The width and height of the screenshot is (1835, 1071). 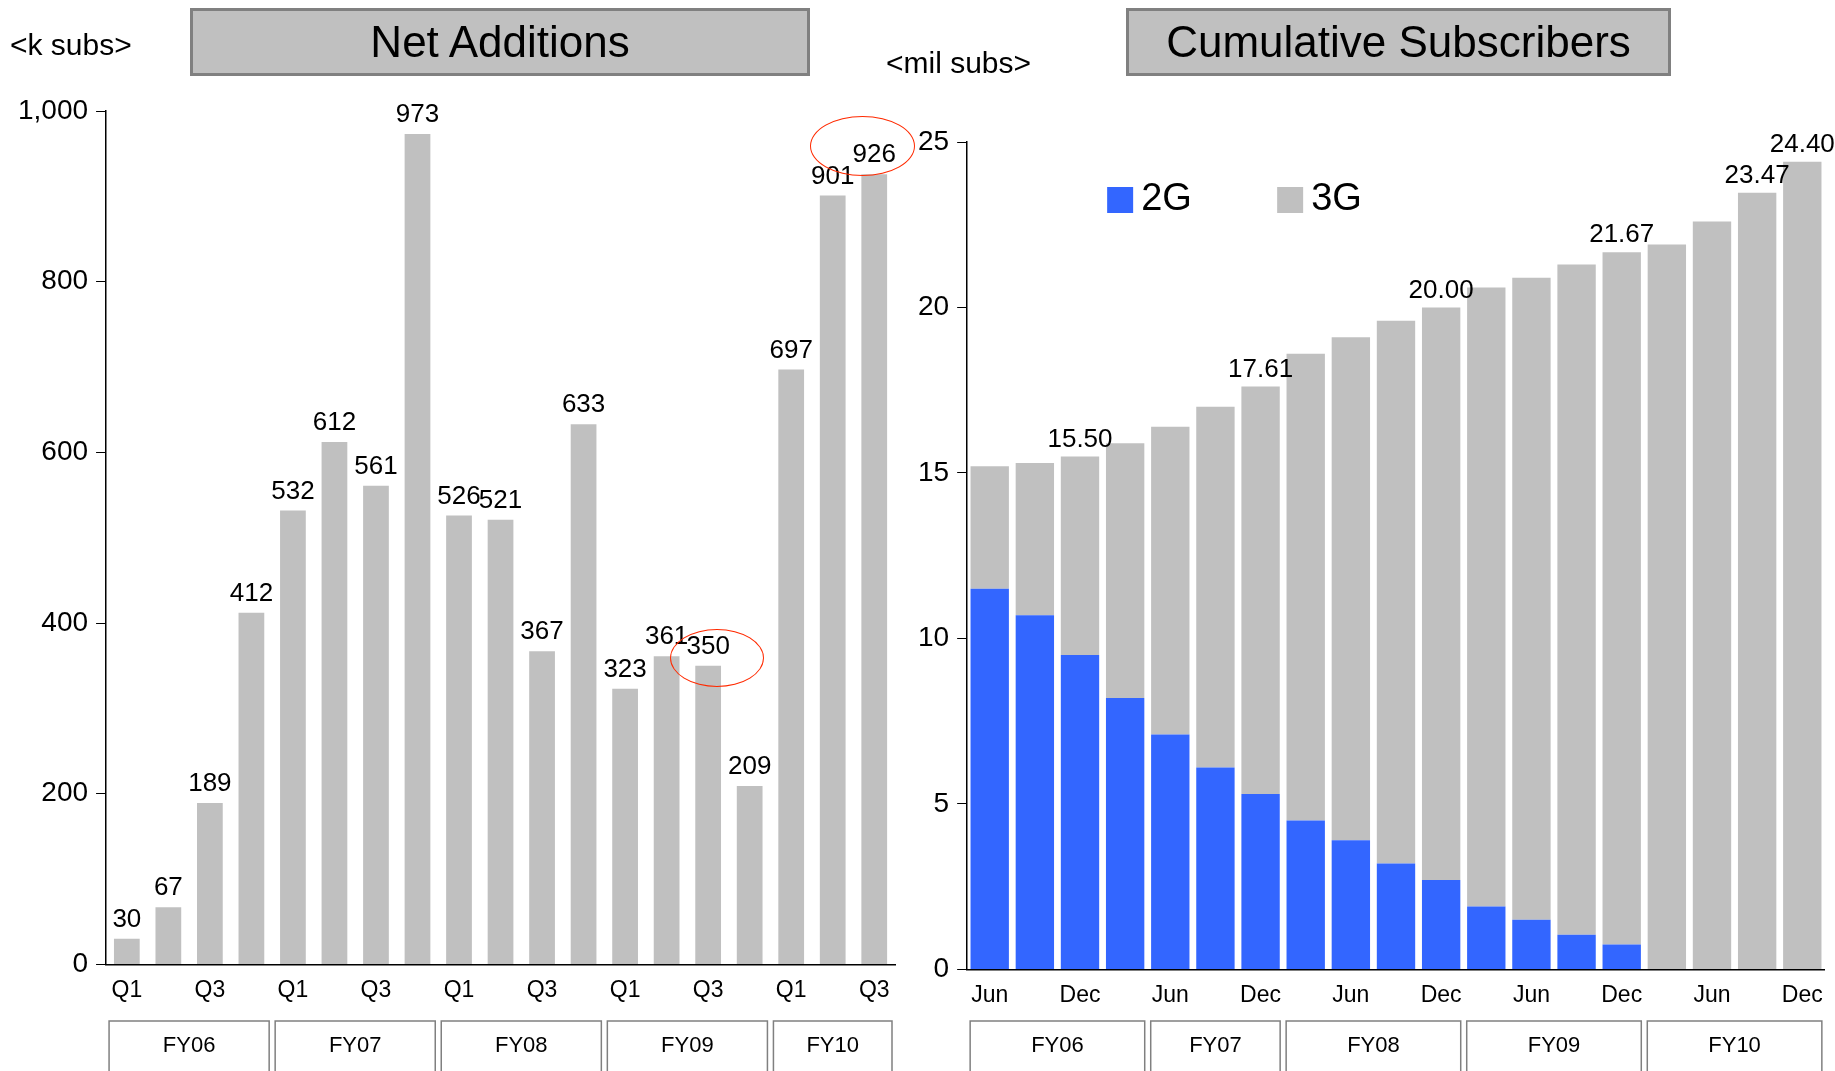 What do you see at coordinates (1336, 197) in the screenshot?
I see `legend-label: 3G` at bounding box center [1336, 197].